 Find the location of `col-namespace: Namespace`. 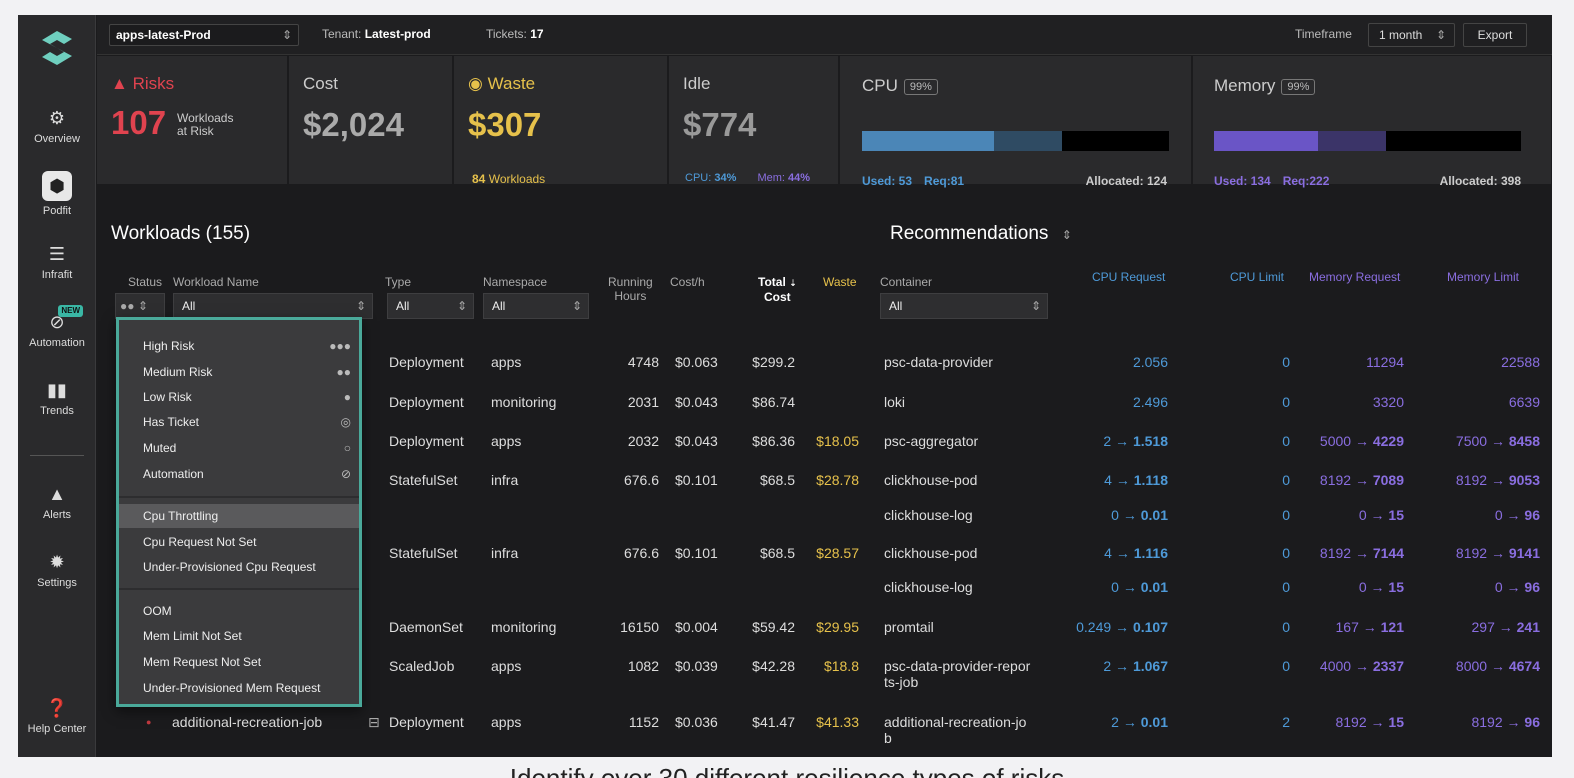

col-namespace: Namespace is located at coordinates (515, 282).